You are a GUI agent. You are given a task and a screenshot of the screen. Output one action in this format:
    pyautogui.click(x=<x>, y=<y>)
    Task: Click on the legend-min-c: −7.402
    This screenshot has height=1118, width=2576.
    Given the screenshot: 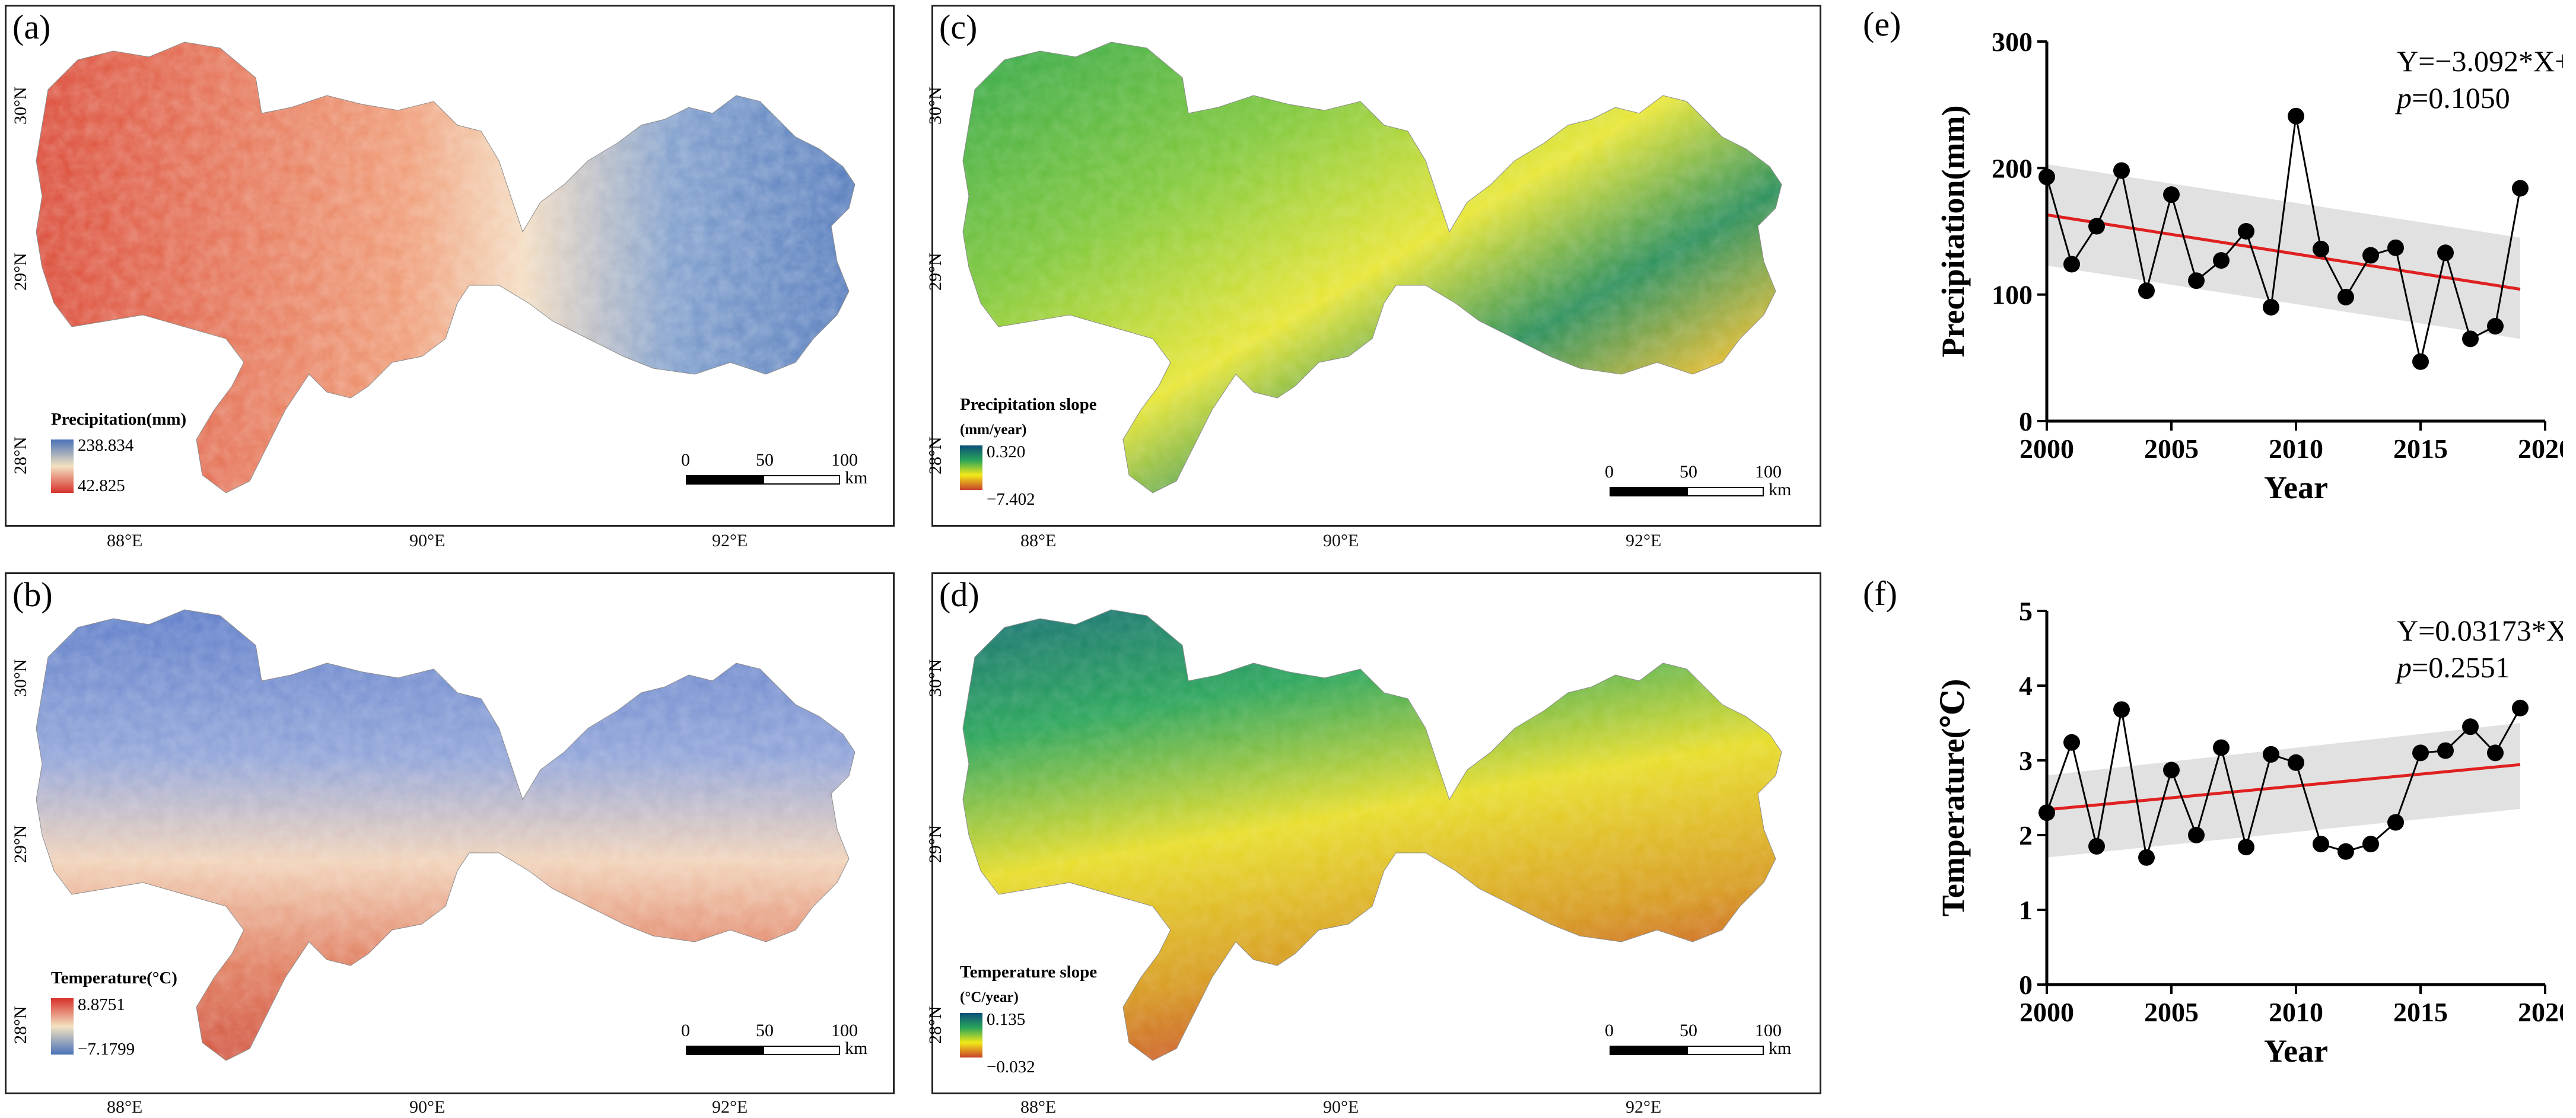 What is the action you would take?
    pyautogui.click(x=1011, y=499)
    